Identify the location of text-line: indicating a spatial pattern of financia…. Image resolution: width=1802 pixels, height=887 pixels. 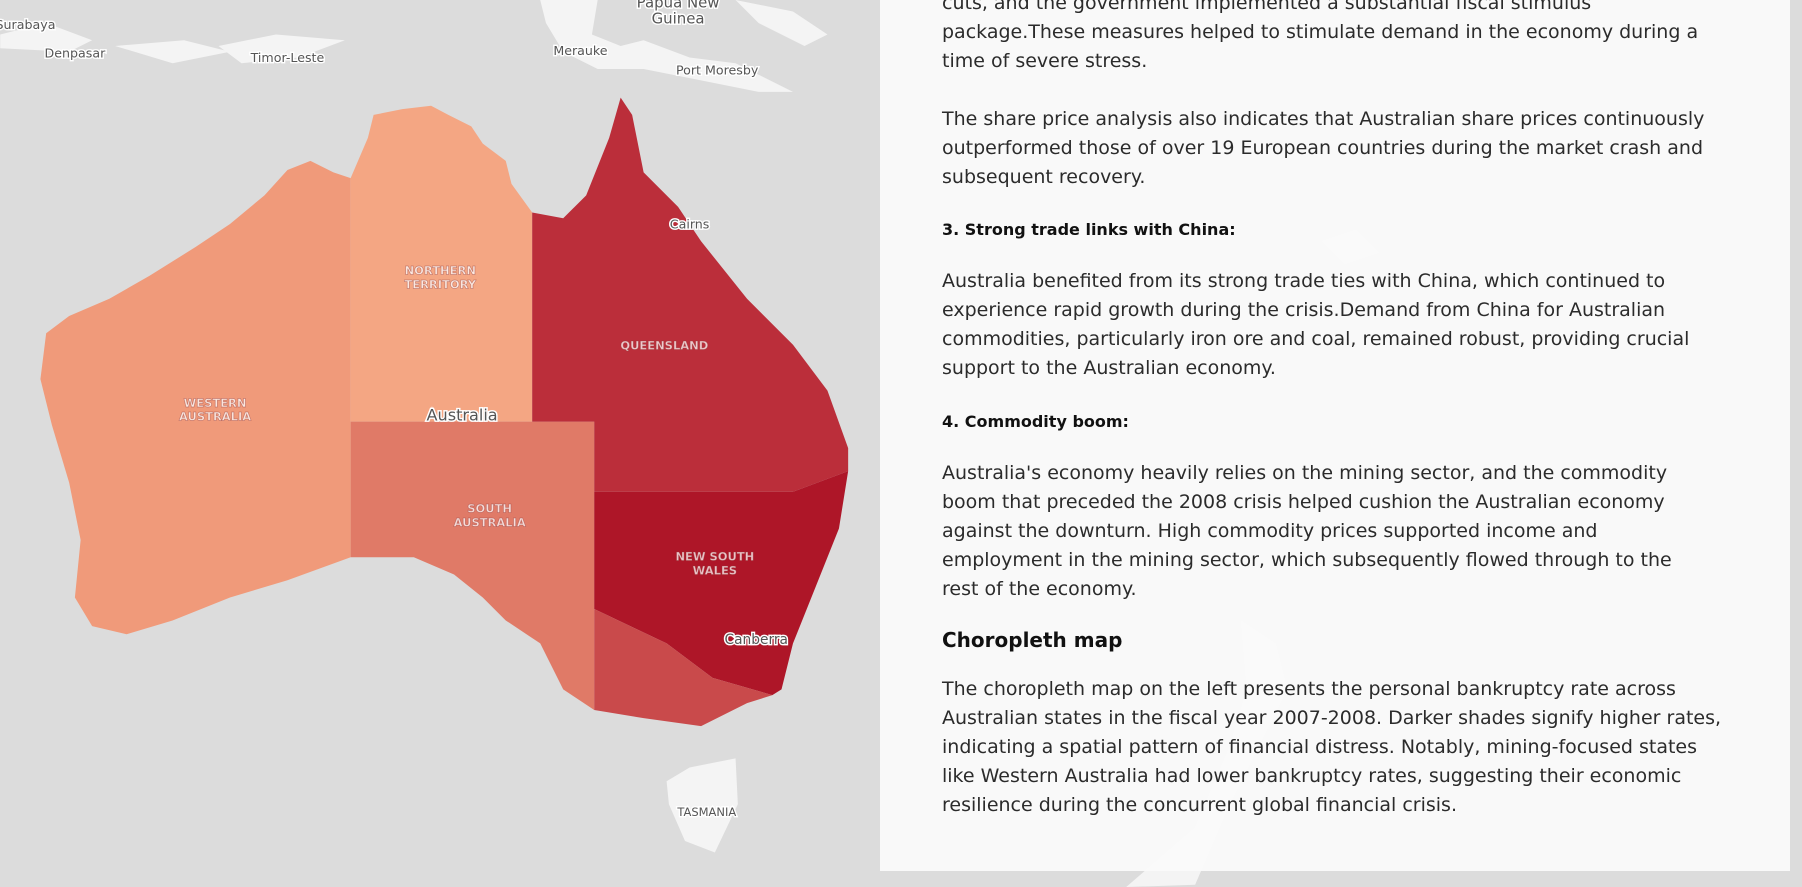
(1320, 747).